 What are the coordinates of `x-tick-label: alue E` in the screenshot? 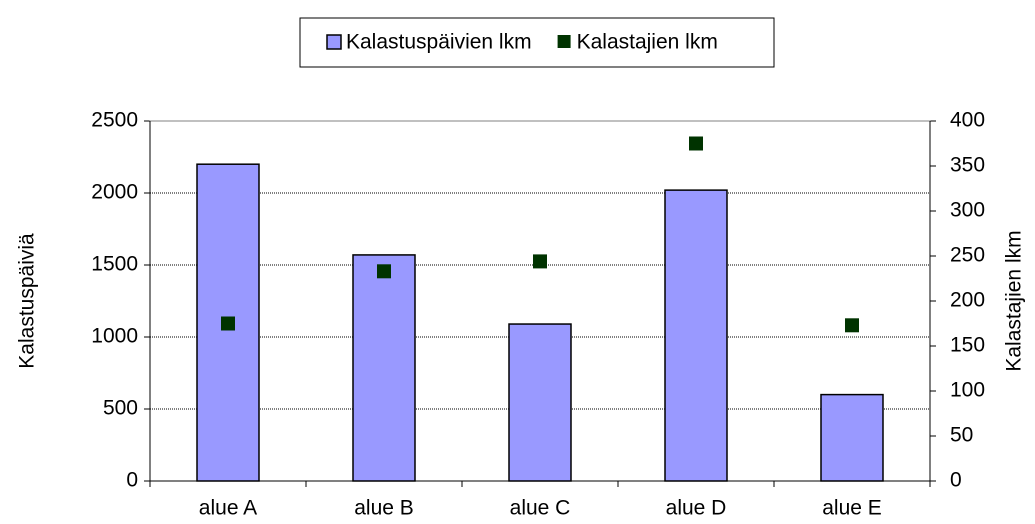 It's located at (852, 508).